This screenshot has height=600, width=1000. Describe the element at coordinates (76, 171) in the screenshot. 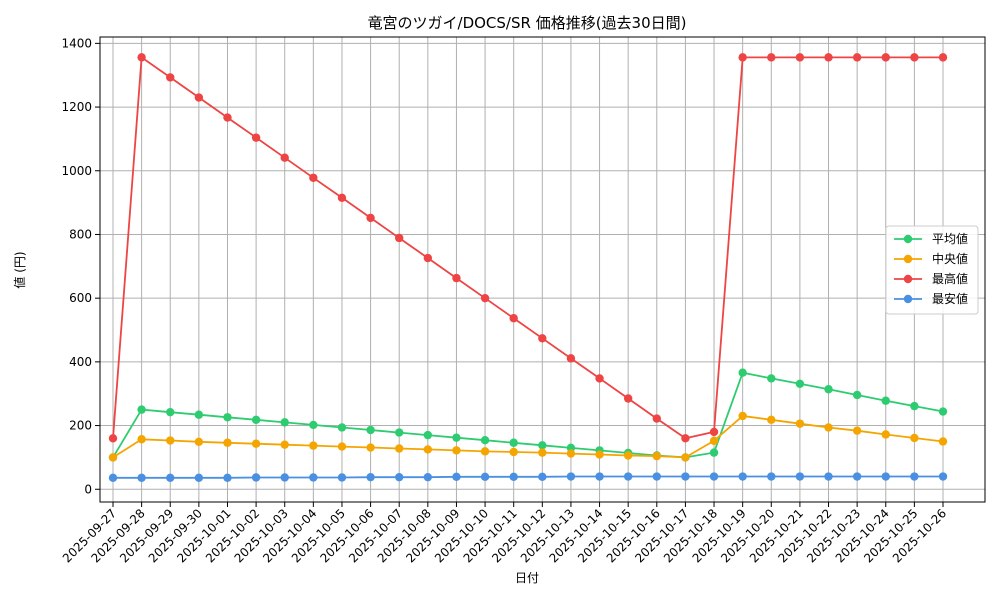

I see `y-tick-label: 1000` at that location.